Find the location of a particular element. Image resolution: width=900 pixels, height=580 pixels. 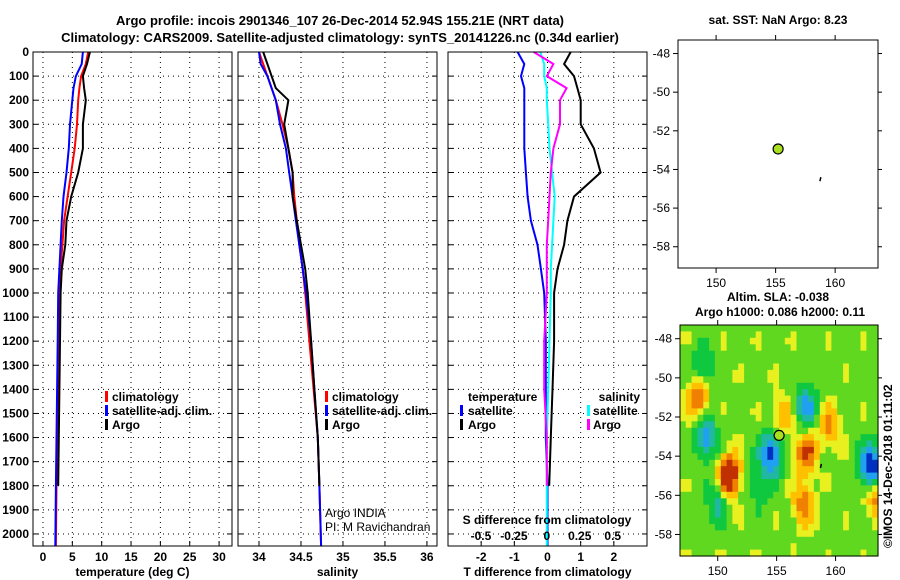

map-panel-3: -48 -50 -52 -54 -56 -58 150 155 160 is located at coordinates (767, 162).